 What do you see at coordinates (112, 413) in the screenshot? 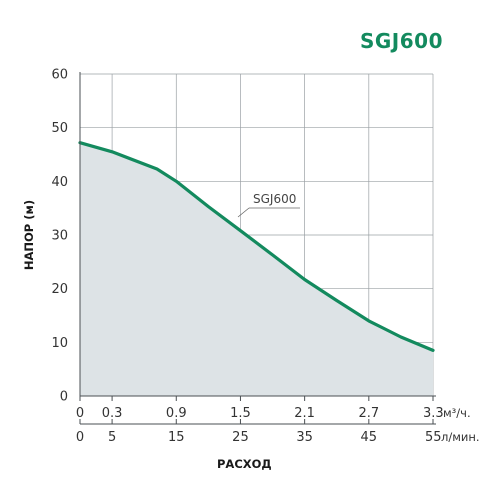
I see `x-tick-label-m3h: 0.3` at bounding box center [112, 413].